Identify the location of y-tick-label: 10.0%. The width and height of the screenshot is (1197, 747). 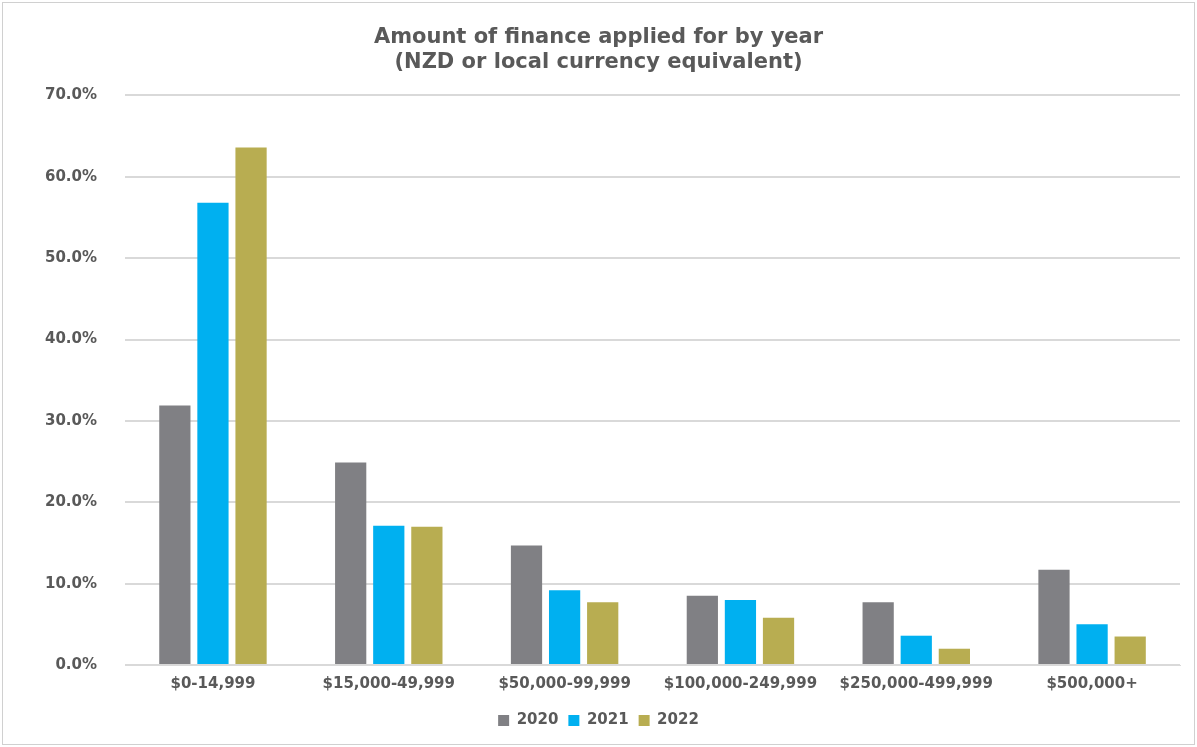
(71, 582).